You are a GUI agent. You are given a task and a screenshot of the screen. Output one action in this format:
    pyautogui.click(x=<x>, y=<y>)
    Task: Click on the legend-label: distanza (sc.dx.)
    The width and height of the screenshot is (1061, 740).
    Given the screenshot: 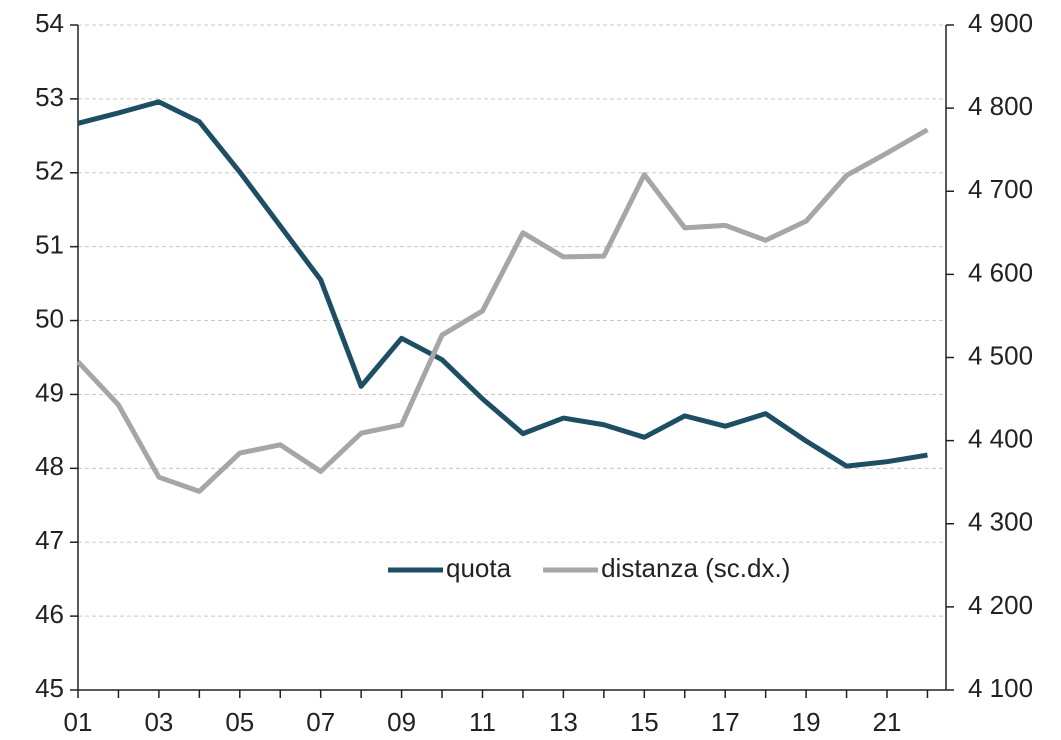 What is the action you would take?
    pyautogui.click(x=695, y=568)
    